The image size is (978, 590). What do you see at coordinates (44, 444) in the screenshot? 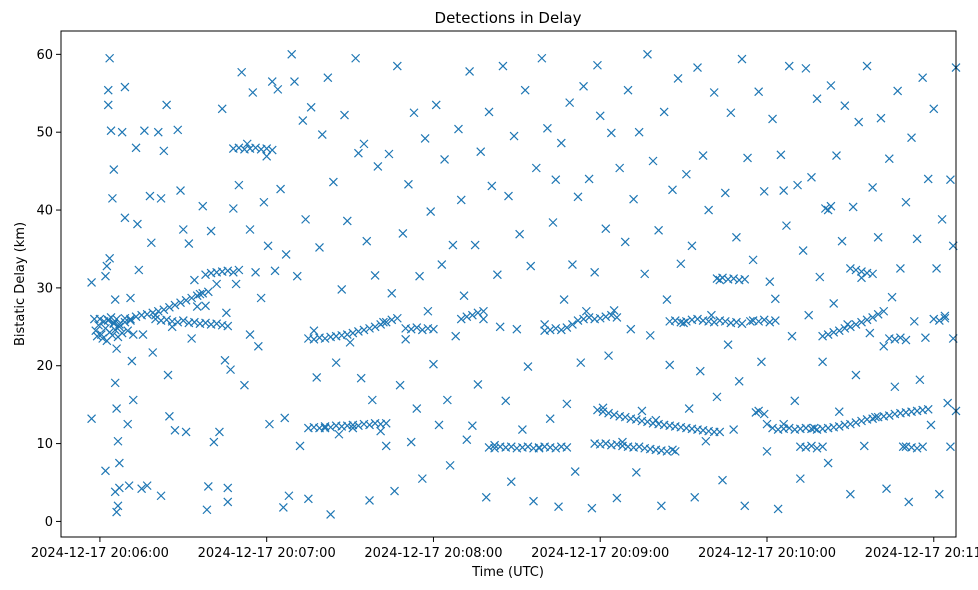
I see `y-tick-label: 10` at bounding box center [44, 444].